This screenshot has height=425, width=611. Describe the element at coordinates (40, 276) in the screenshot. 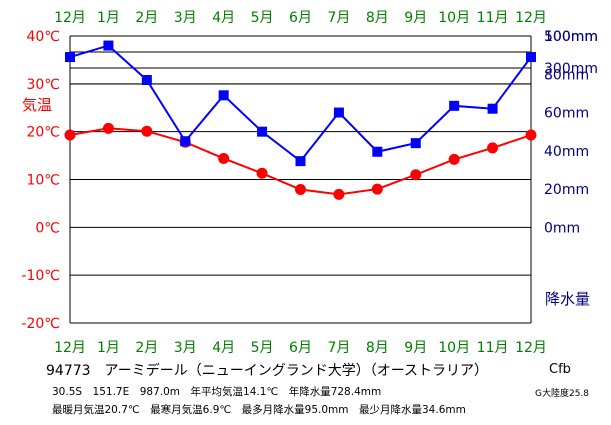

I see `temperature-tick-label: -10℃` at that location.